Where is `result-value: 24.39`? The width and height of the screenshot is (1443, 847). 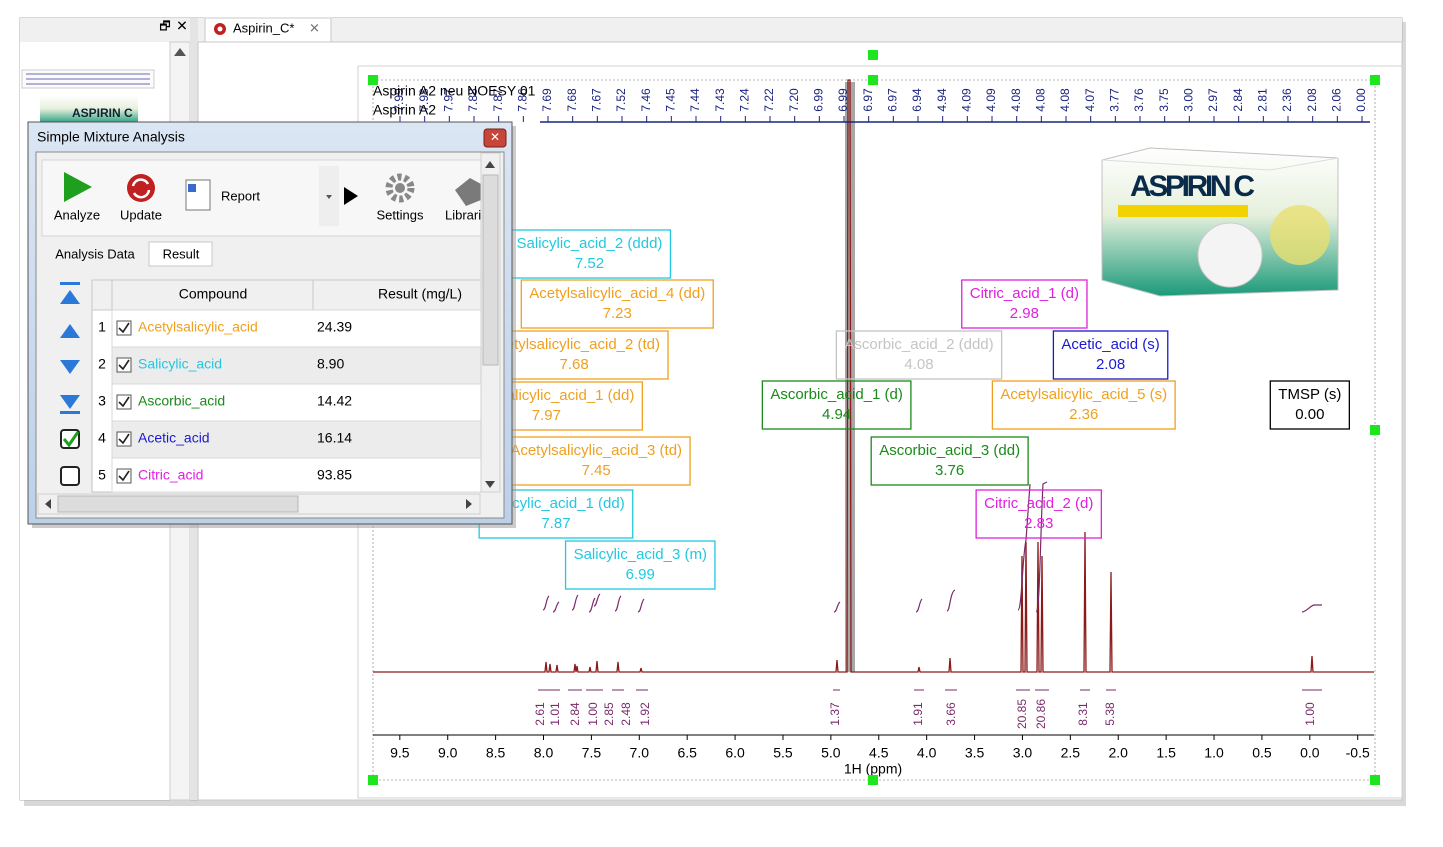
result-value: 24.39 is located at coordinates (334, 327).